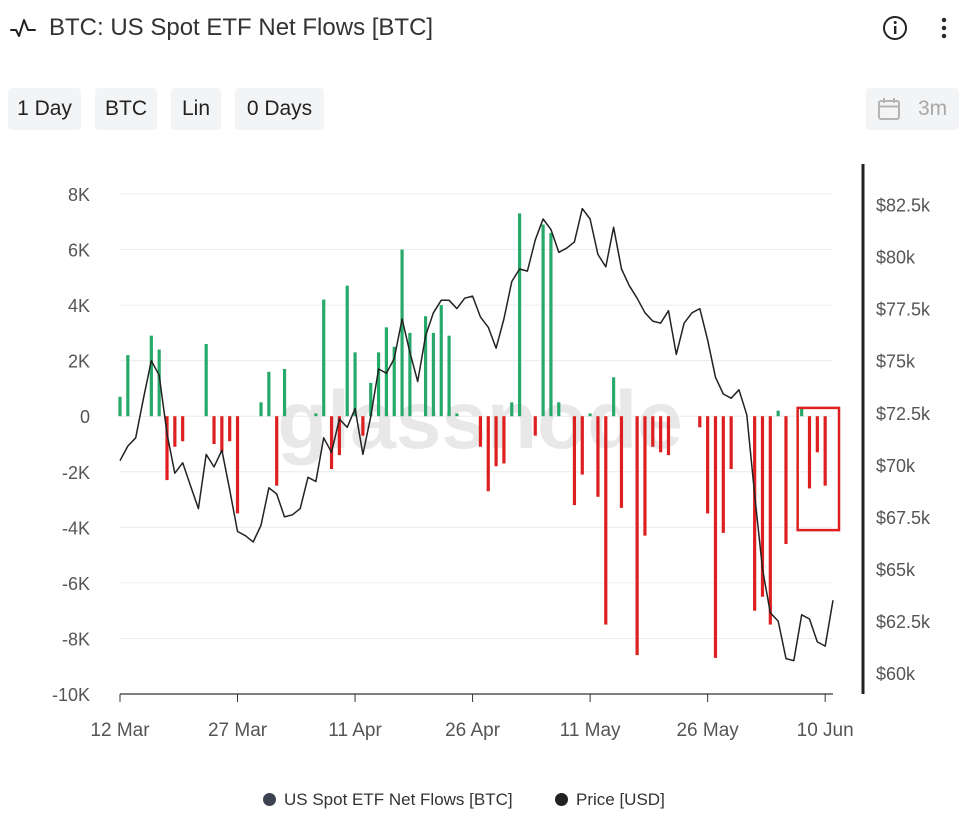 The height and width of the screenshot is (825, 974). I want to click on left-tick-label: -4K, so click(76, 528).